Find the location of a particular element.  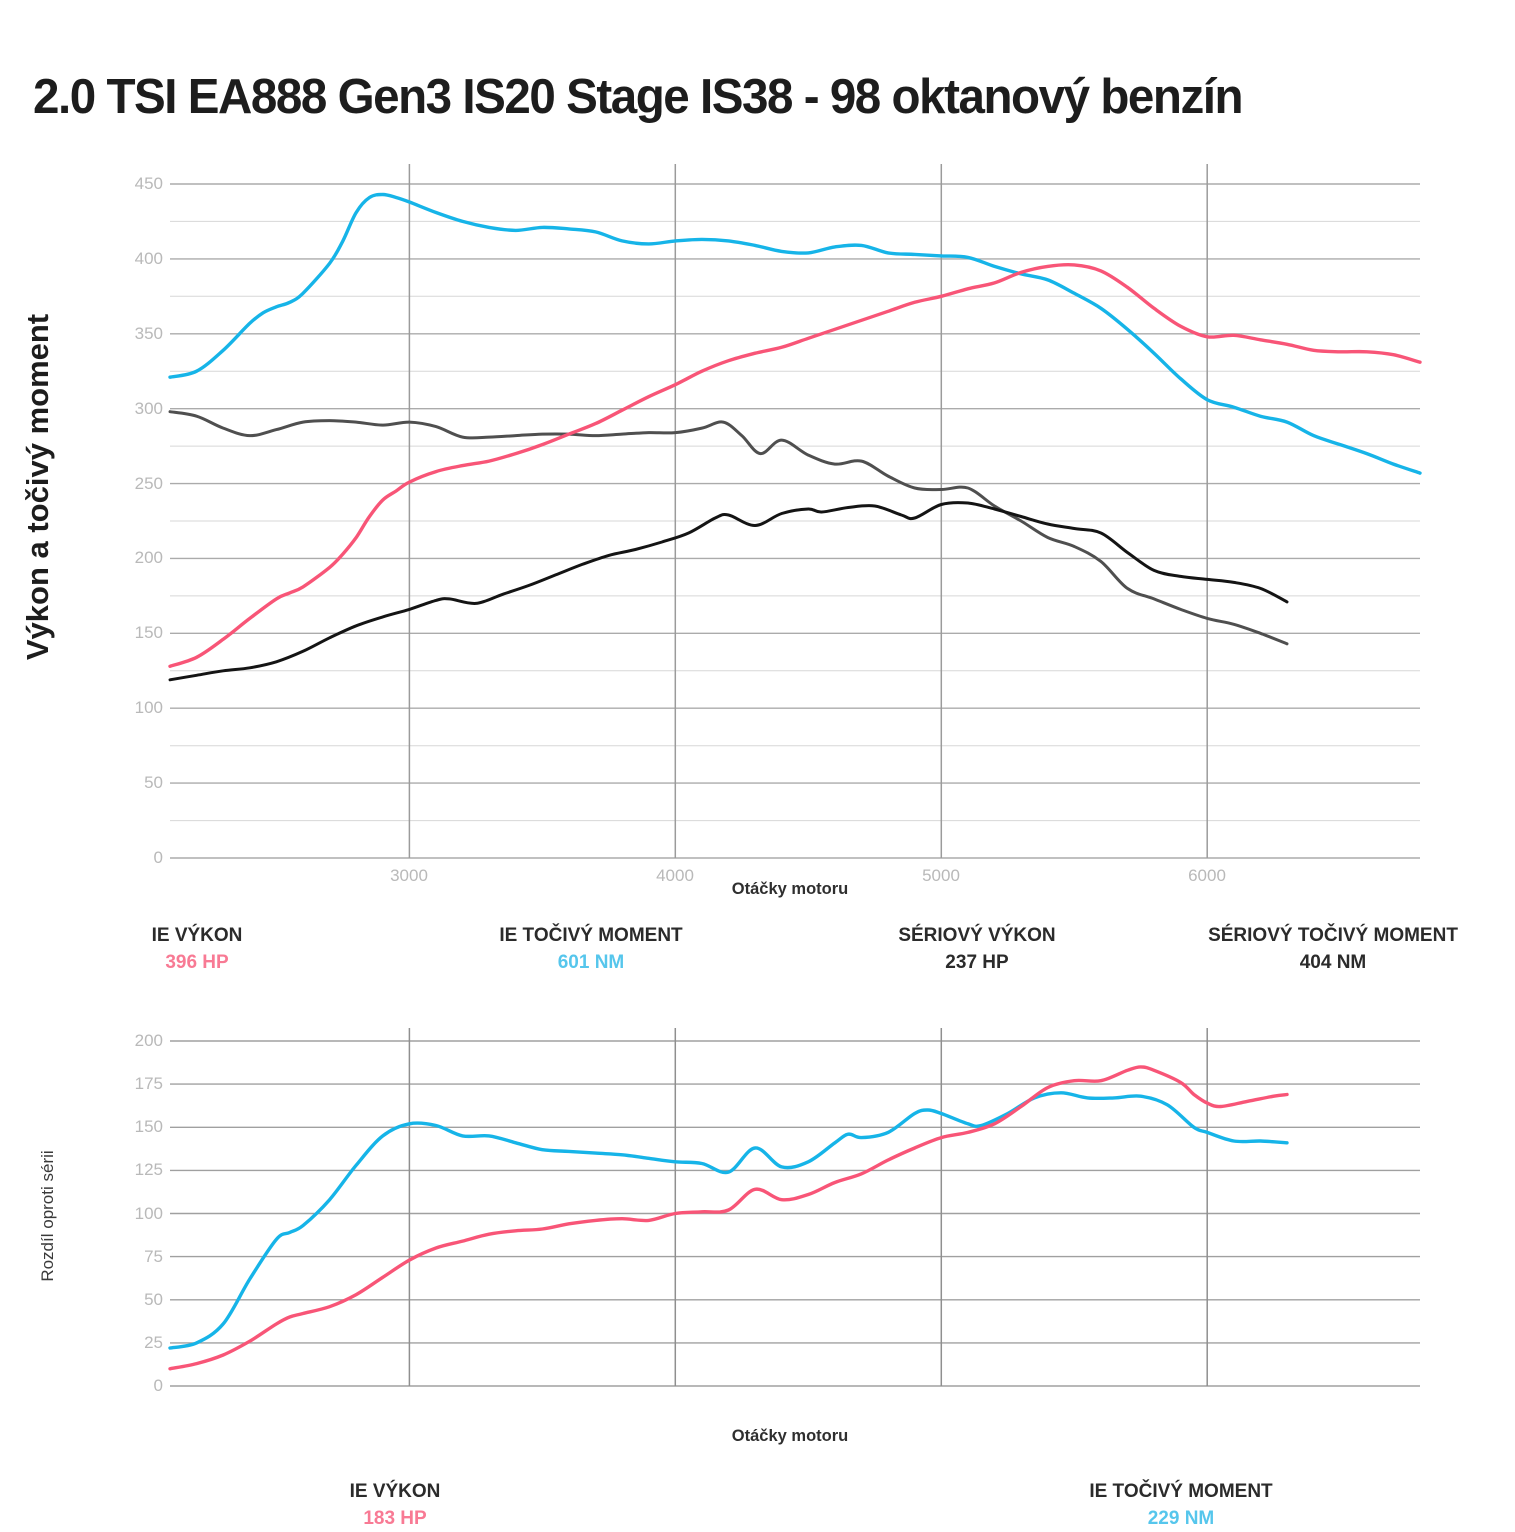

curve-seriovy-tocivy-moment is located at coordinates (728, 528).